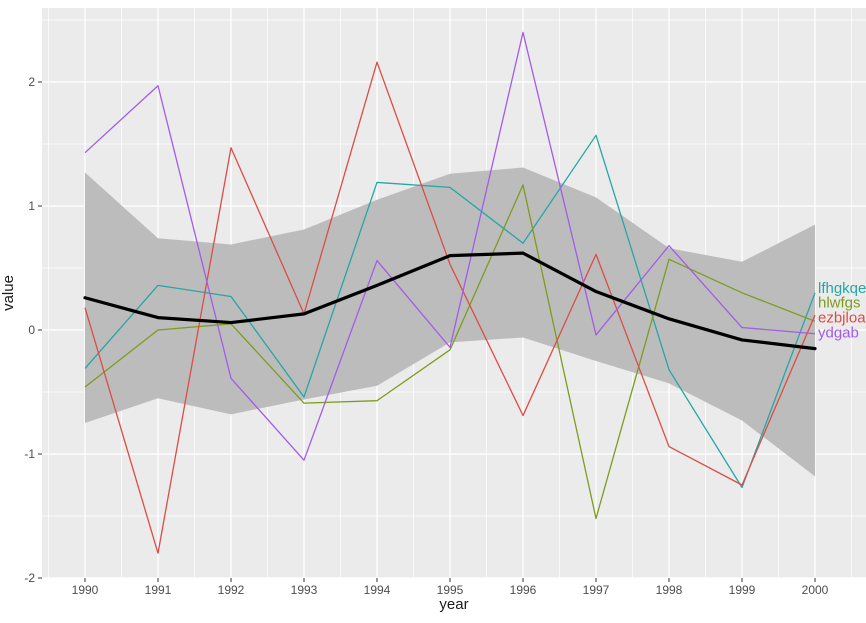  I want to click on series-label-hlwfgs: hlwfgs, so click(839, 303).